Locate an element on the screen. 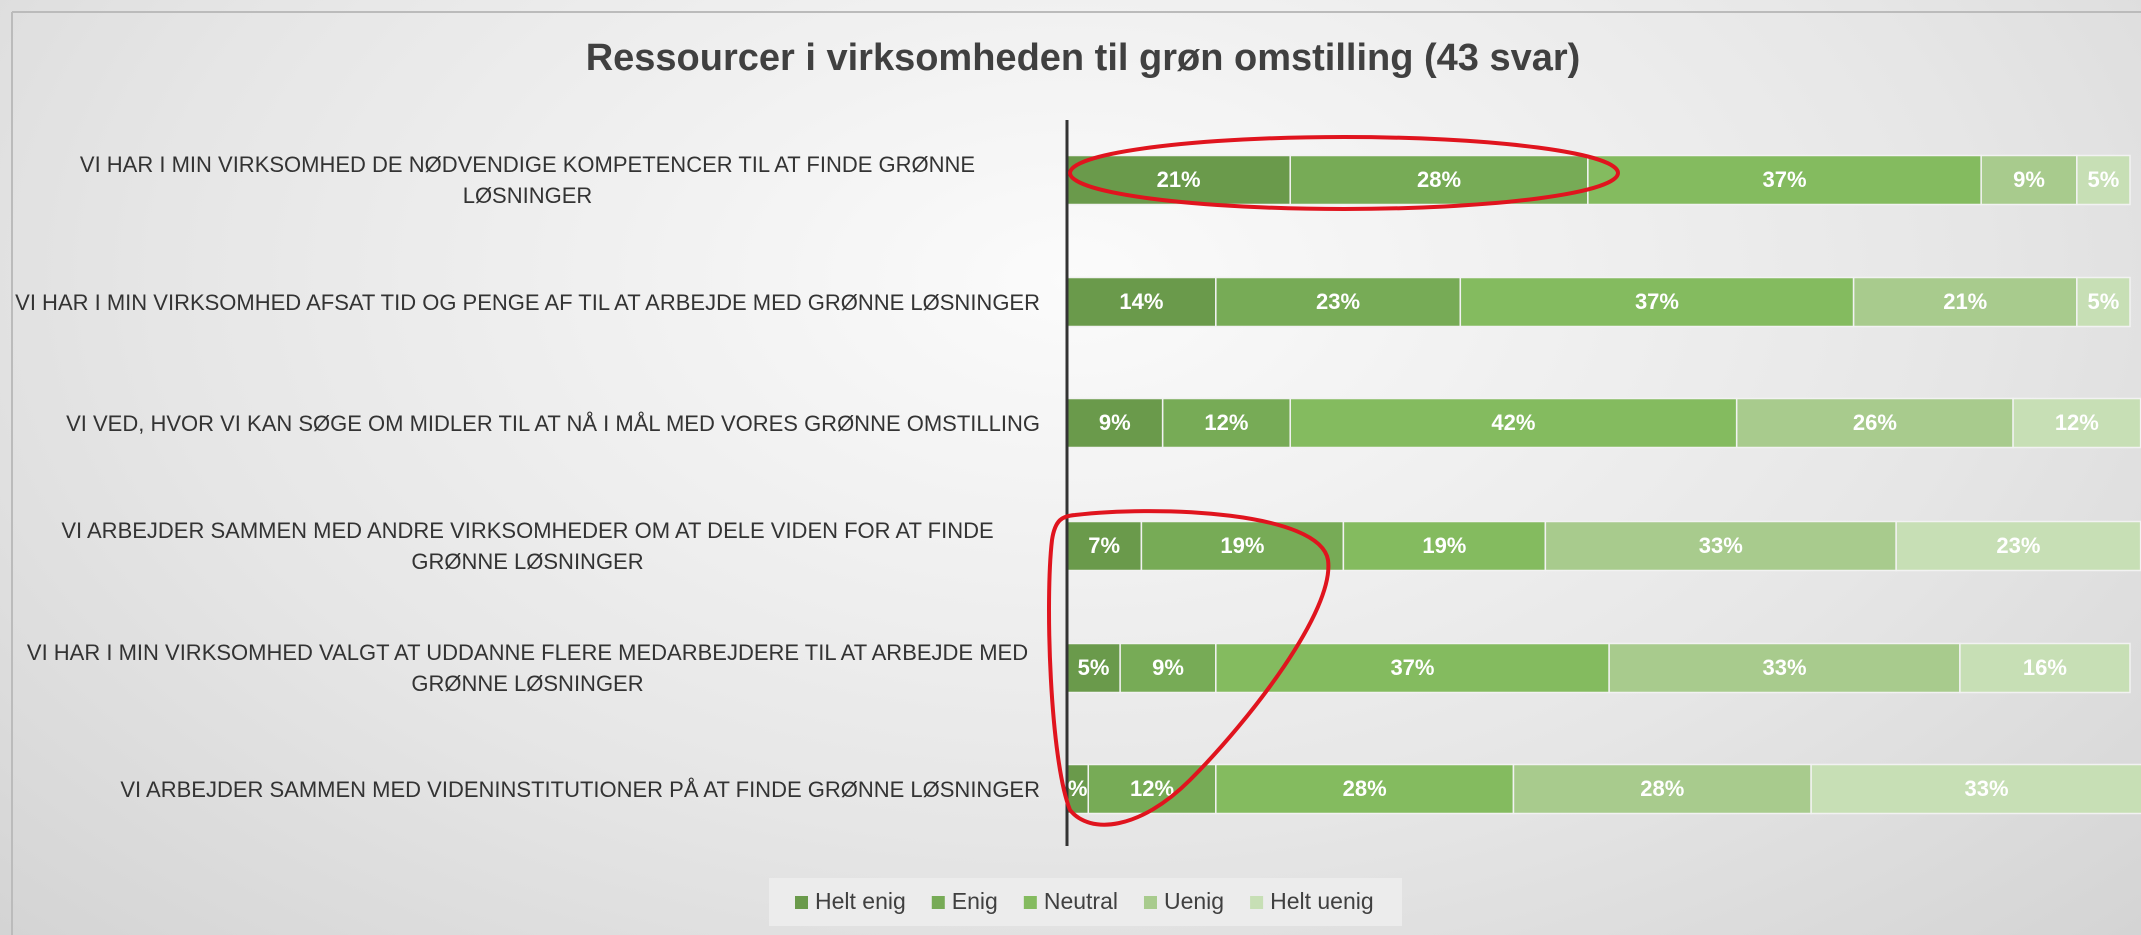 The height and width of the screenshot is (935, 2141). legend-box is located at coordinates (1085, 902).